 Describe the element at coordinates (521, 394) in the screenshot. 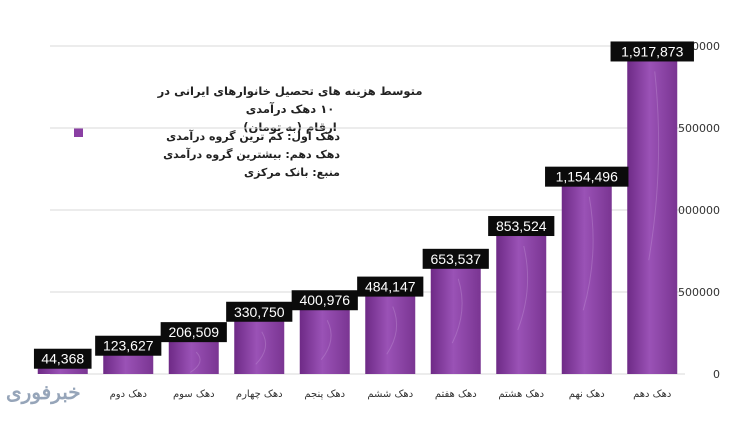

I see `category-label: دهک هشتم` at that location.